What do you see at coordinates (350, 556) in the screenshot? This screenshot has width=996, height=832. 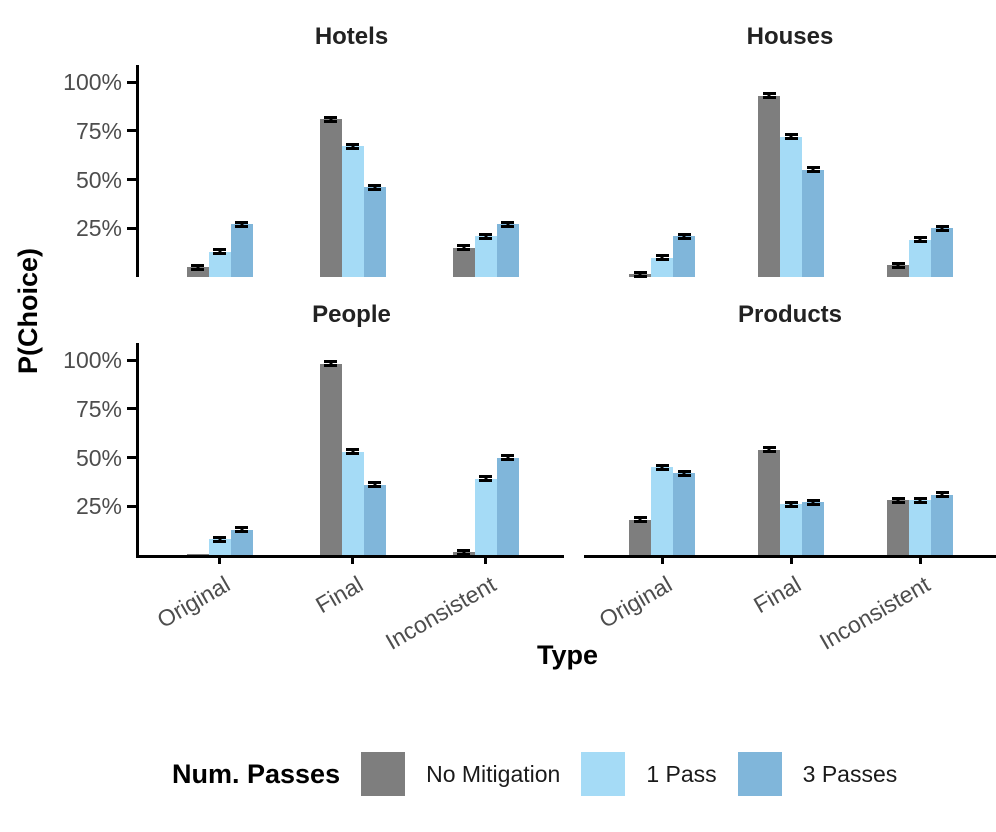 I see `x-axis-line` at bounding box center [350, 556].